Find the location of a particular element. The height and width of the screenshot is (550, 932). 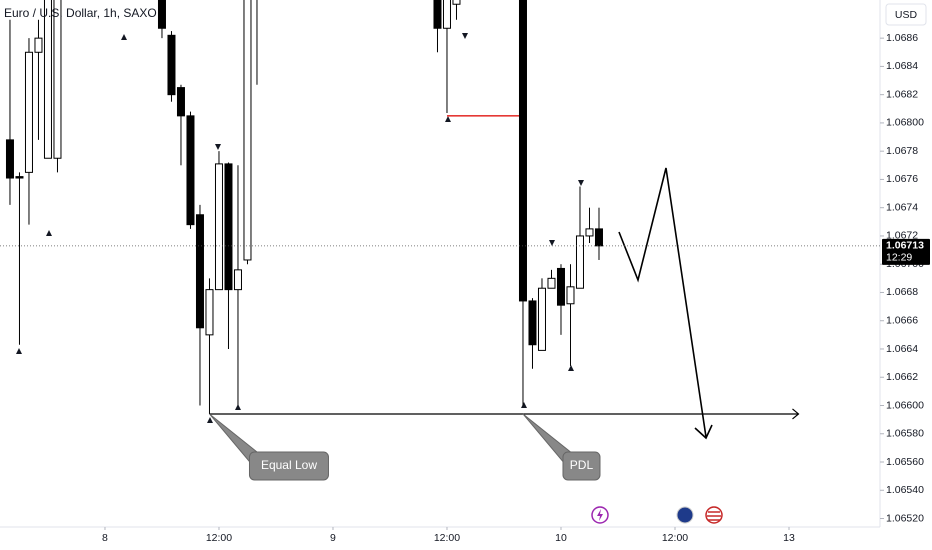

y-tick-label: 1.06800 is located at coordinates (905, 123).